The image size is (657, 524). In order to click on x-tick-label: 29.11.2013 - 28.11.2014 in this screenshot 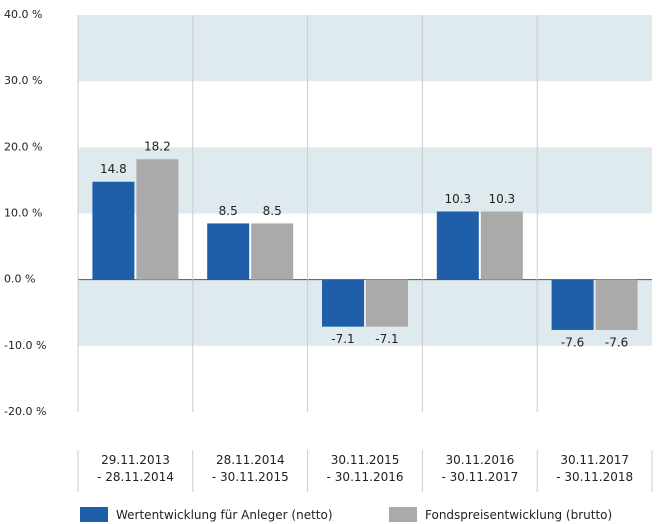, I will do `click(135, 468)`.